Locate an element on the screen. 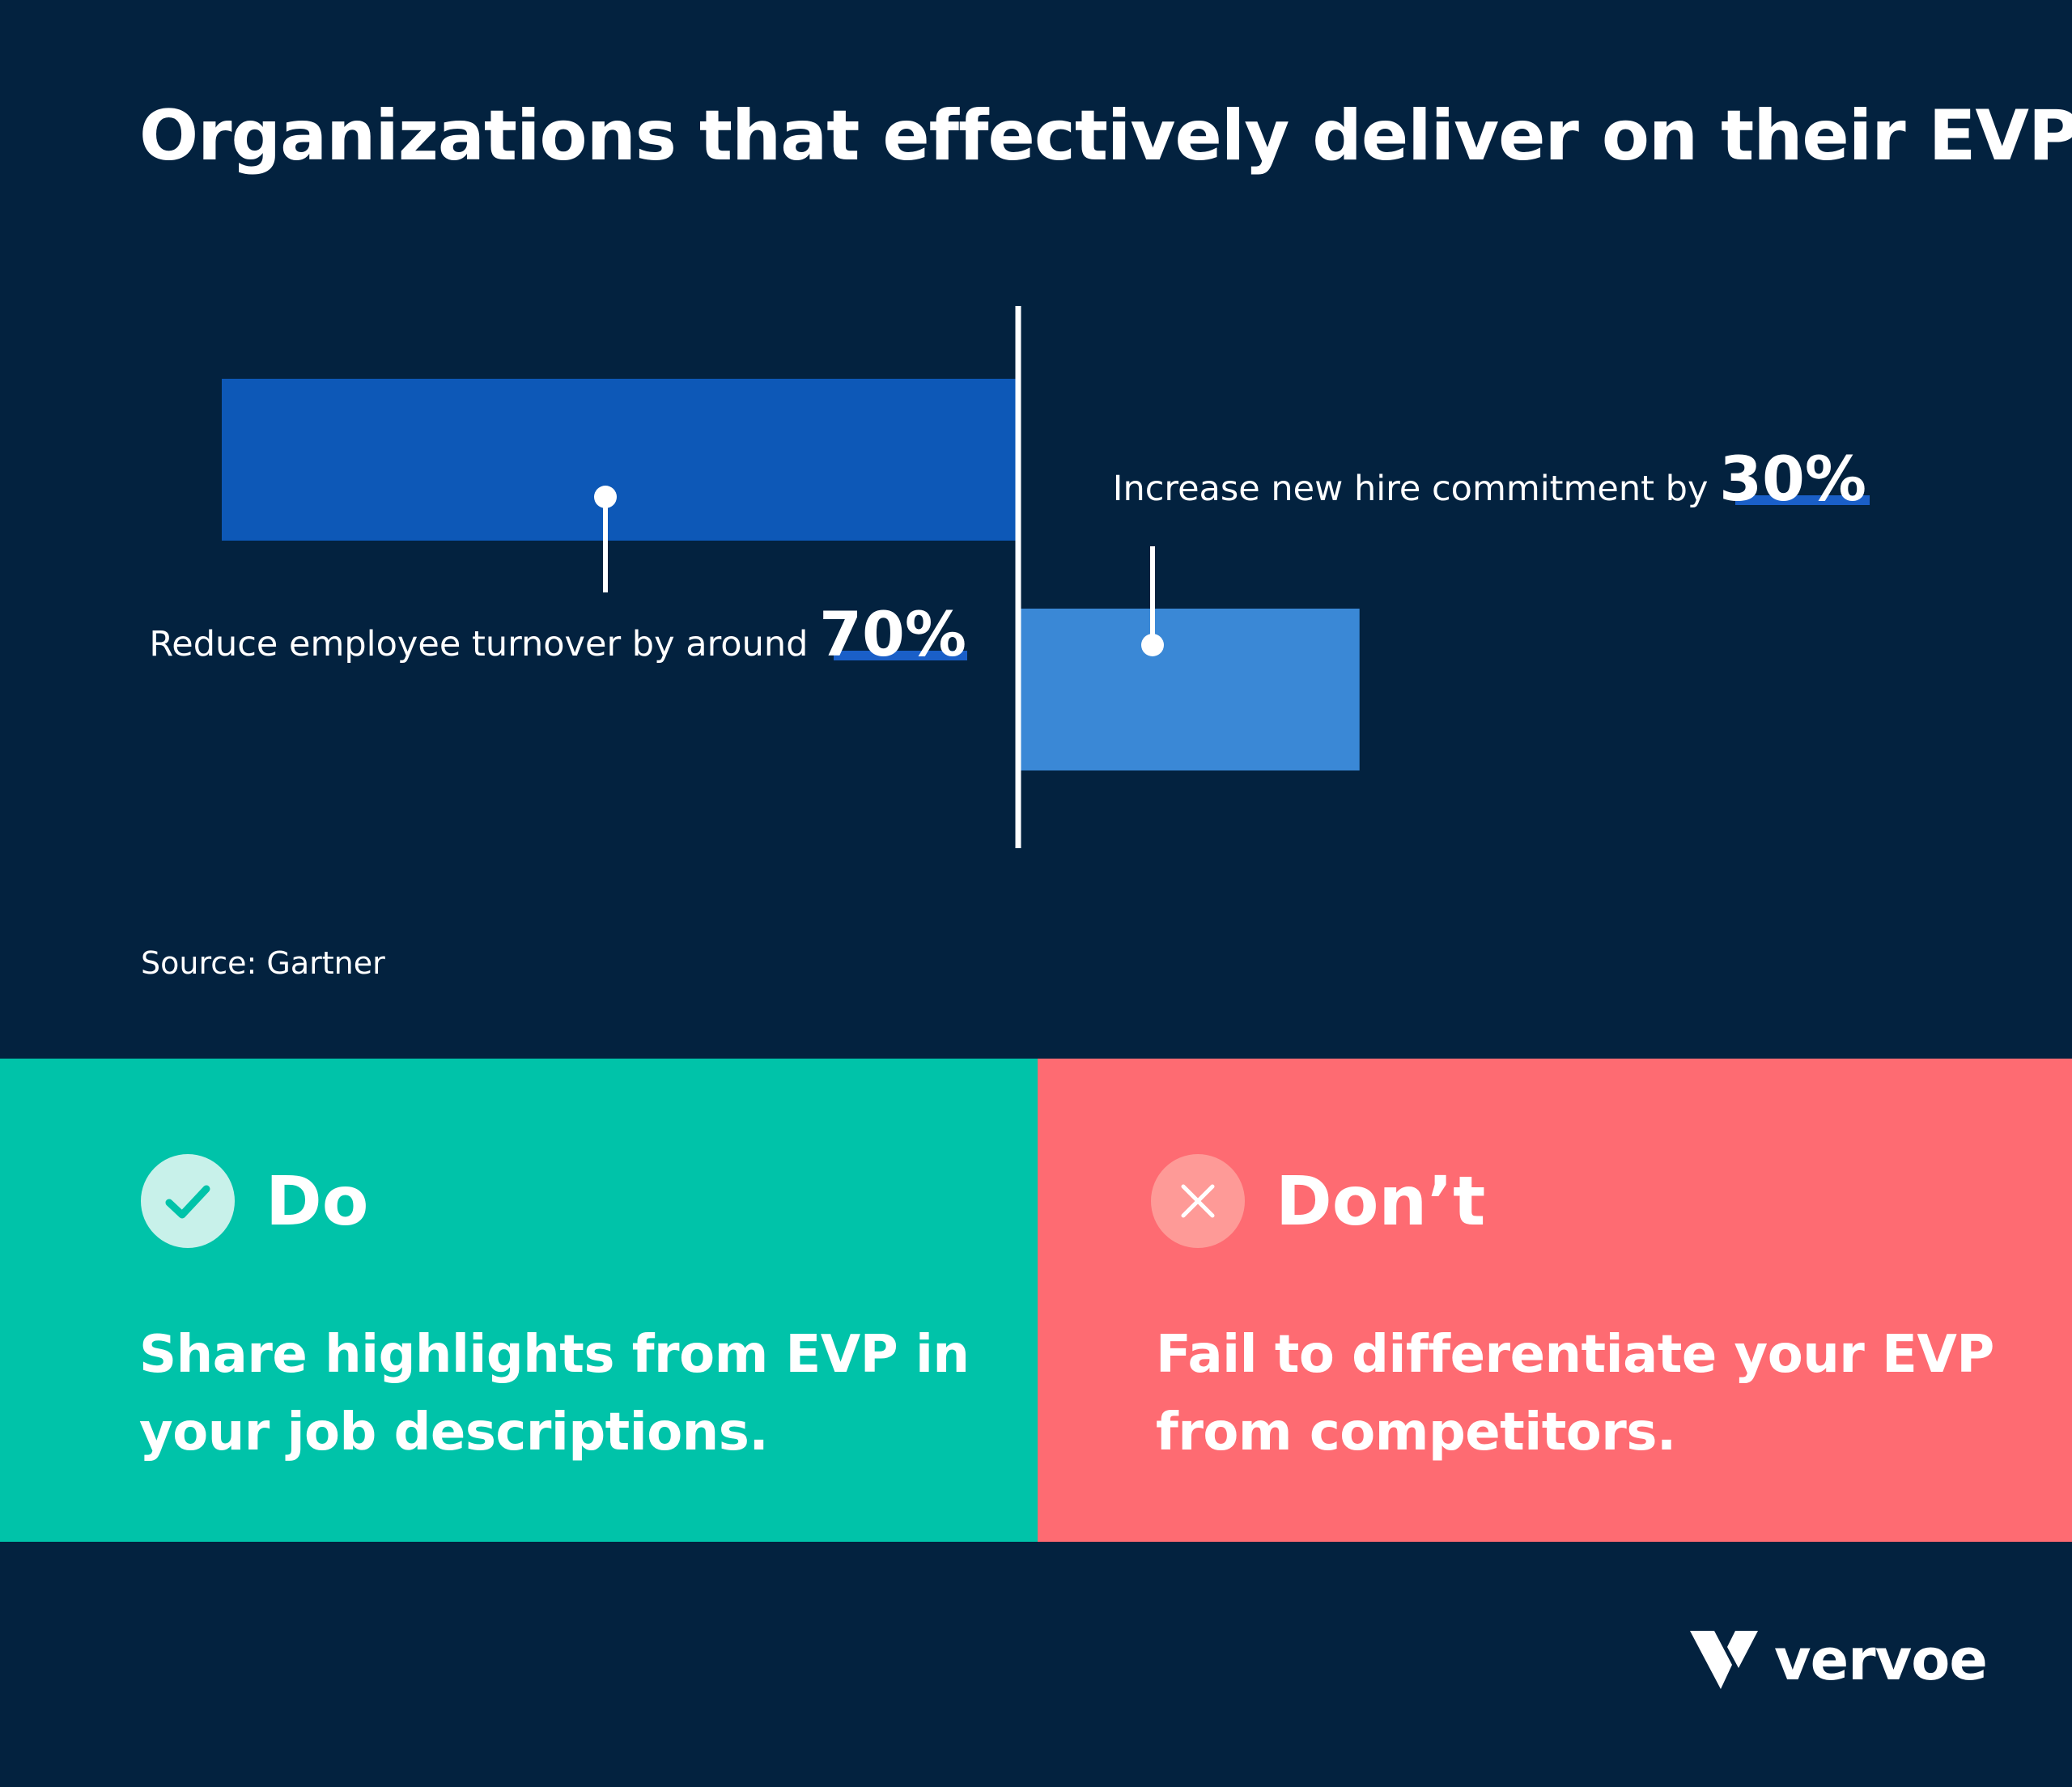  do-header: Do is located at coordinates (254, 1201).